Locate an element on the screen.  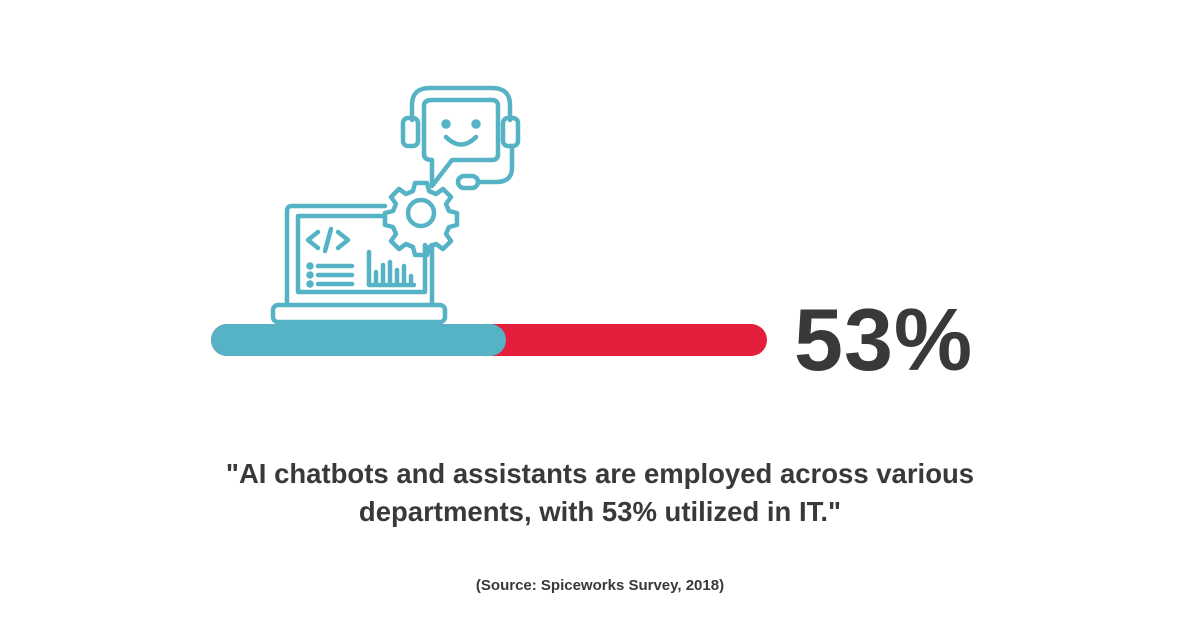
quote-line-2: departments, with 53% utilized in IT." is located at coordinates (600, 511).